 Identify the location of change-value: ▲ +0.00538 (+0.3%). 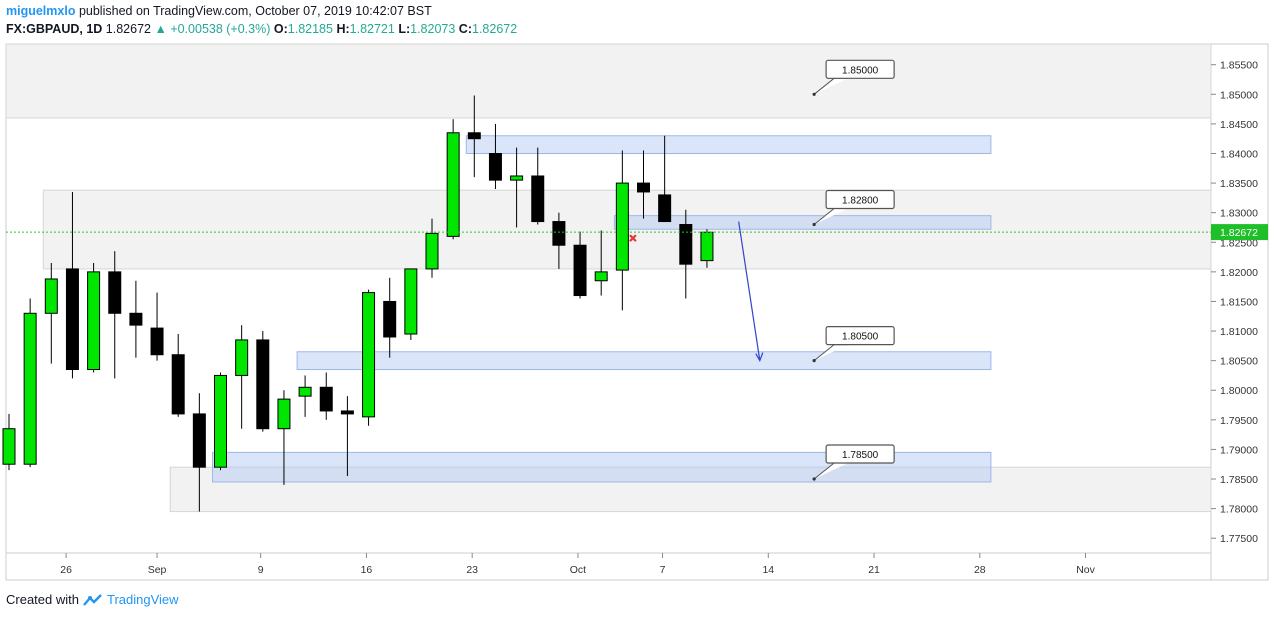
(212, 29).